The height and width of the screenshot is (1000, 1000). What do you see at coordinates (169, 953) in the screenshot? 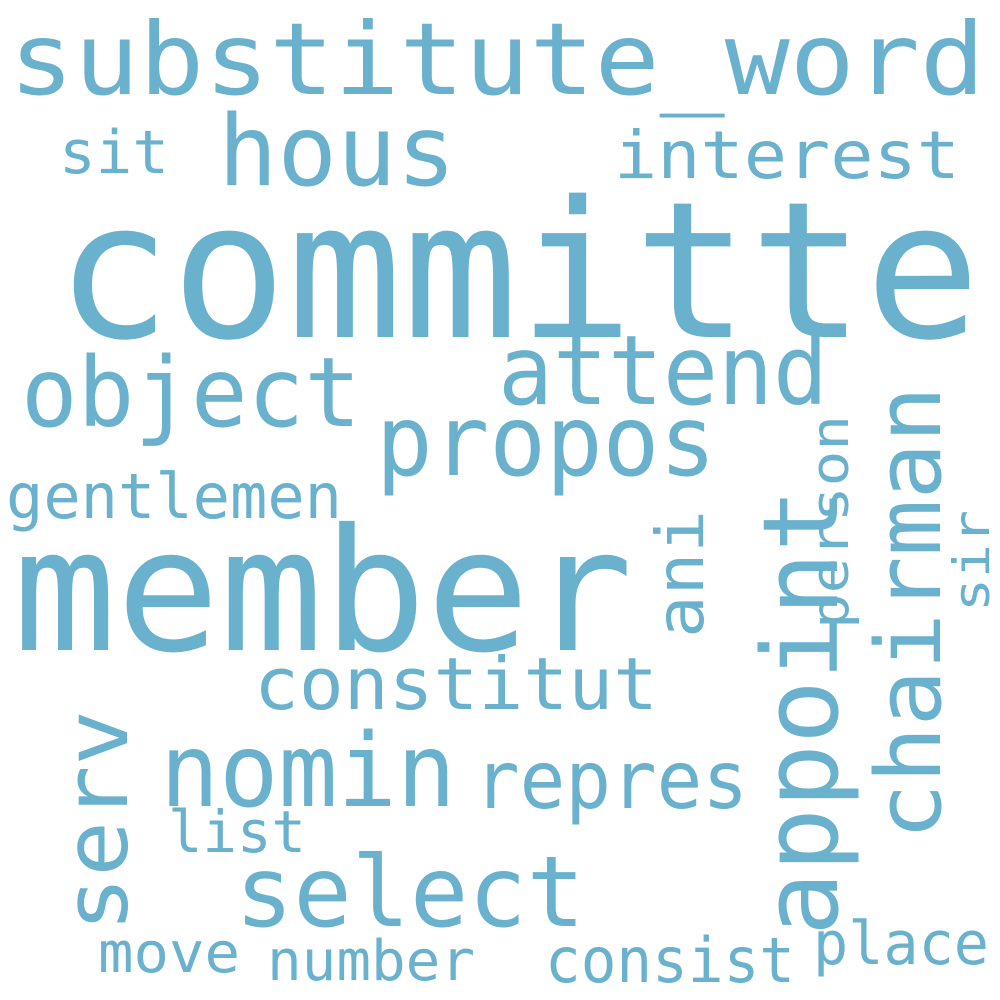
I see `word-move: move` at bounding box center [169, 953].